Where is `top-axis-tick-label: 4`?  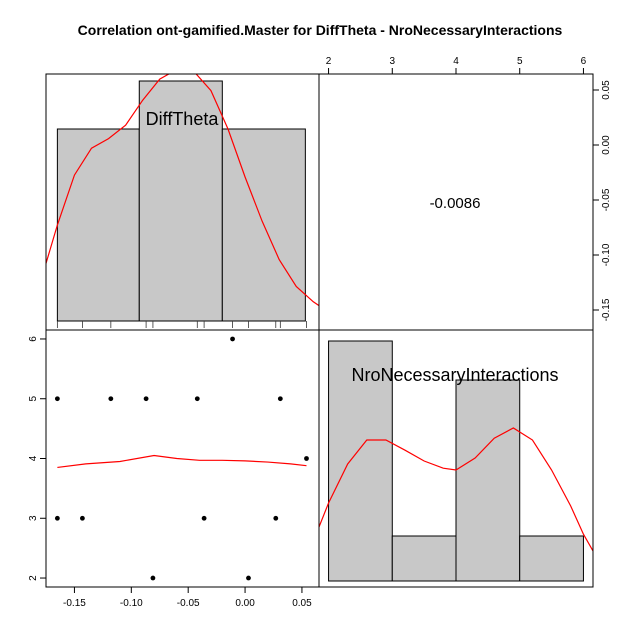 top-axis-tick-label: 4 is located at coordinates (456, 61).